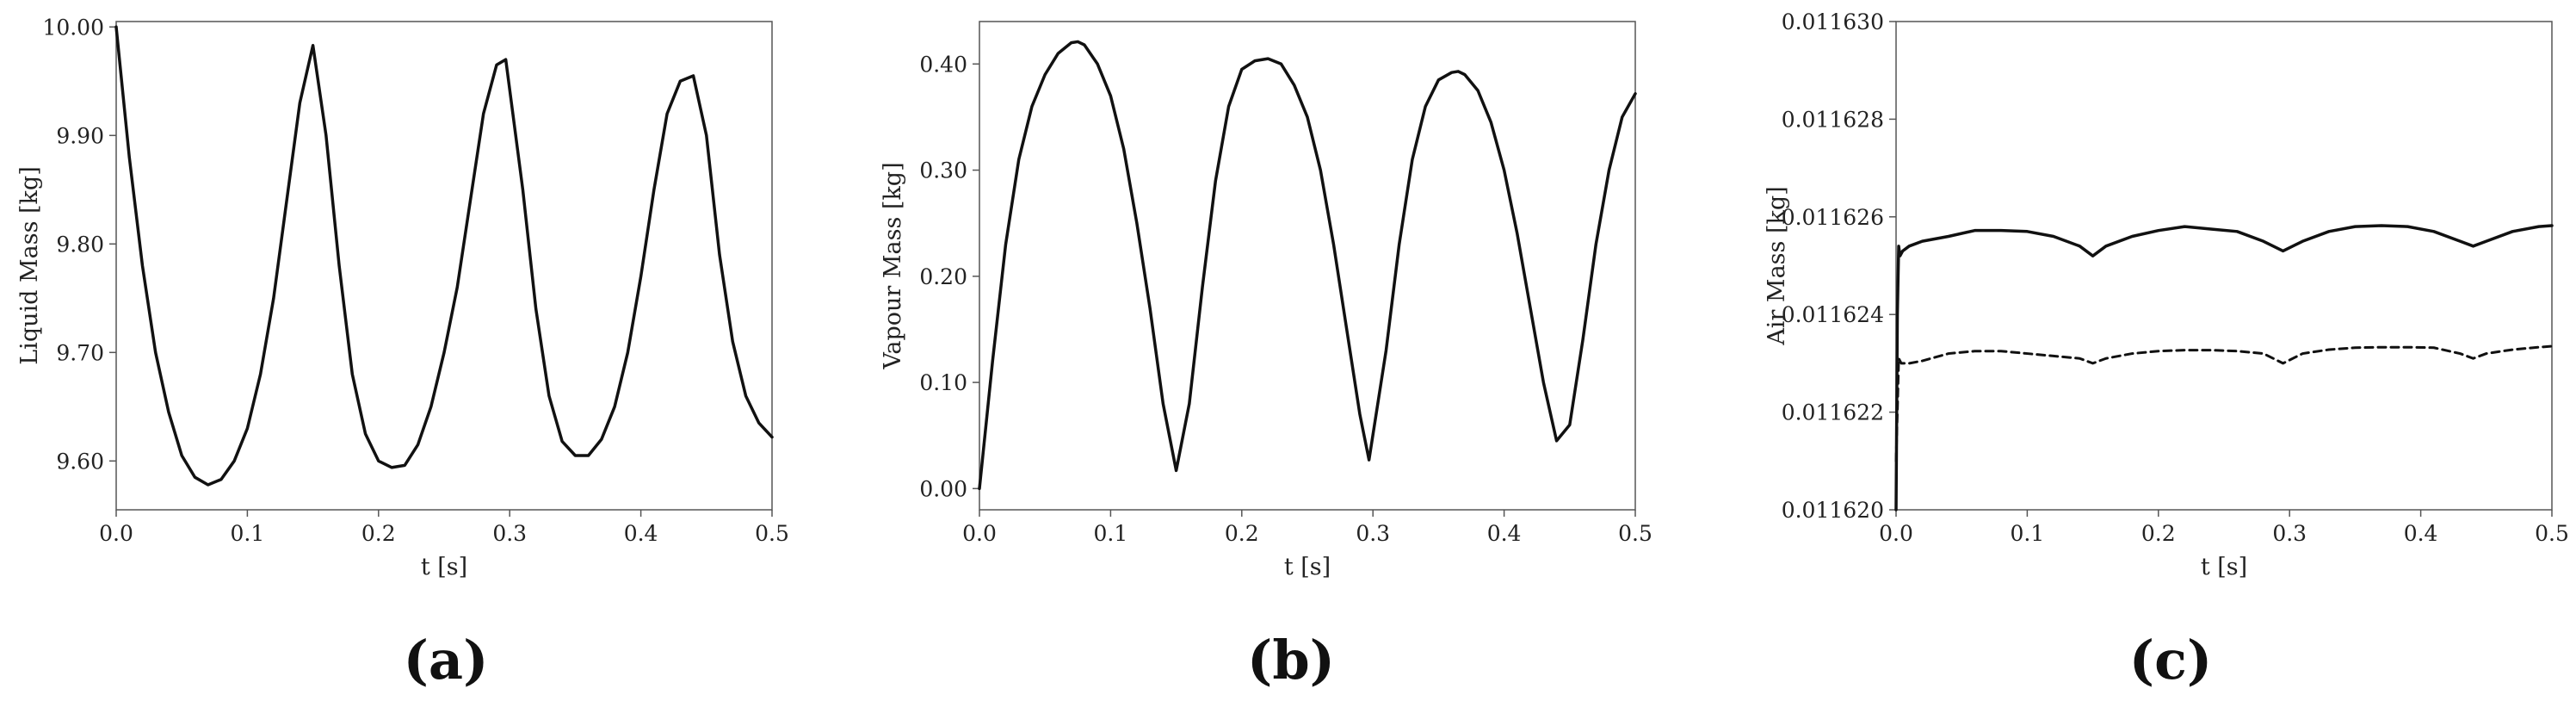 Image resolution: width=2576 pixels, height=707 pixels. I want to click on panel-label: (a), so click(446, 660).